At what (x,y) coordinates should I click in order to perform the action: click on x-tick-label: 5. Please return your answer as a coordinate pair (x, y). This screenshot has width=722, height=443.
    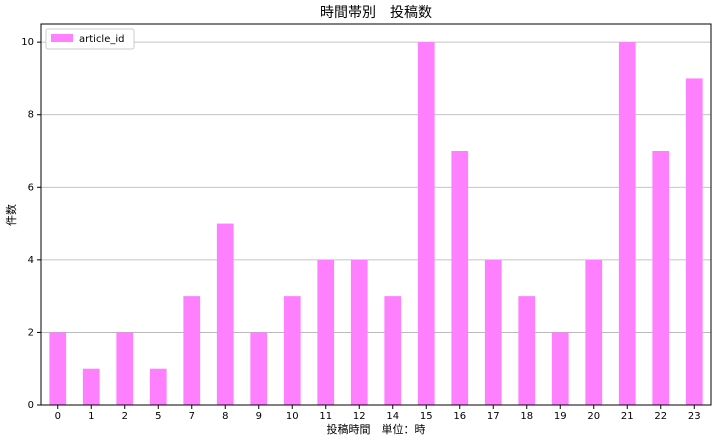
    Looking at the image, I should click on (158, 416).